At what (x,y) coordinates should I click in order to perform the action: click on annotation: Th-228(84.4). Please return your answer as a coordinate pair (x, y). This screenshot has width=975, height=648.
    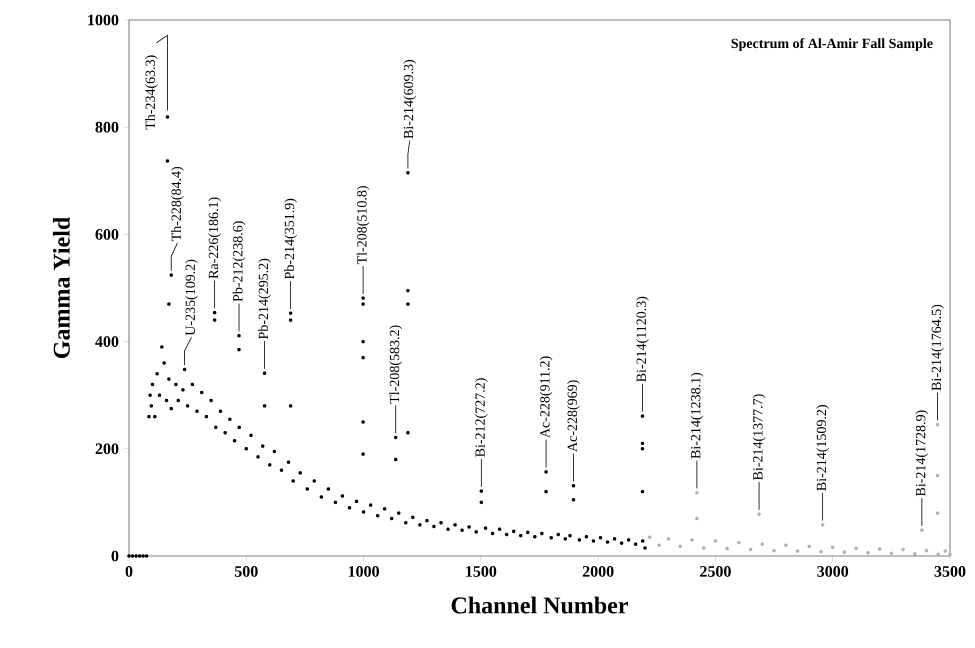
    Looking at the image, I should click on (177, 204).